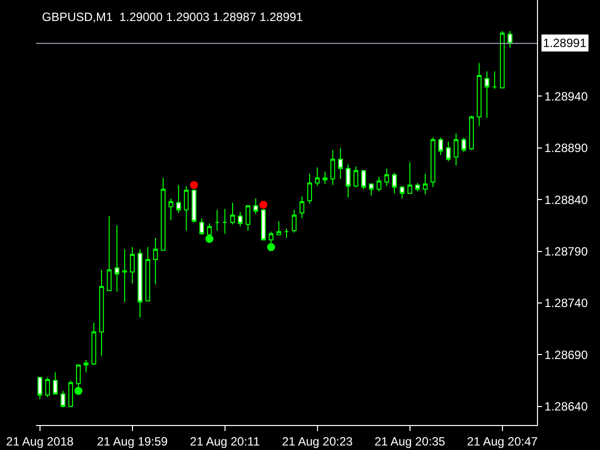  What do you see at coordinates (566, 148) in the screenshot?
I see `y-tick-label: 1.28890` at bounding box center [566, 148].